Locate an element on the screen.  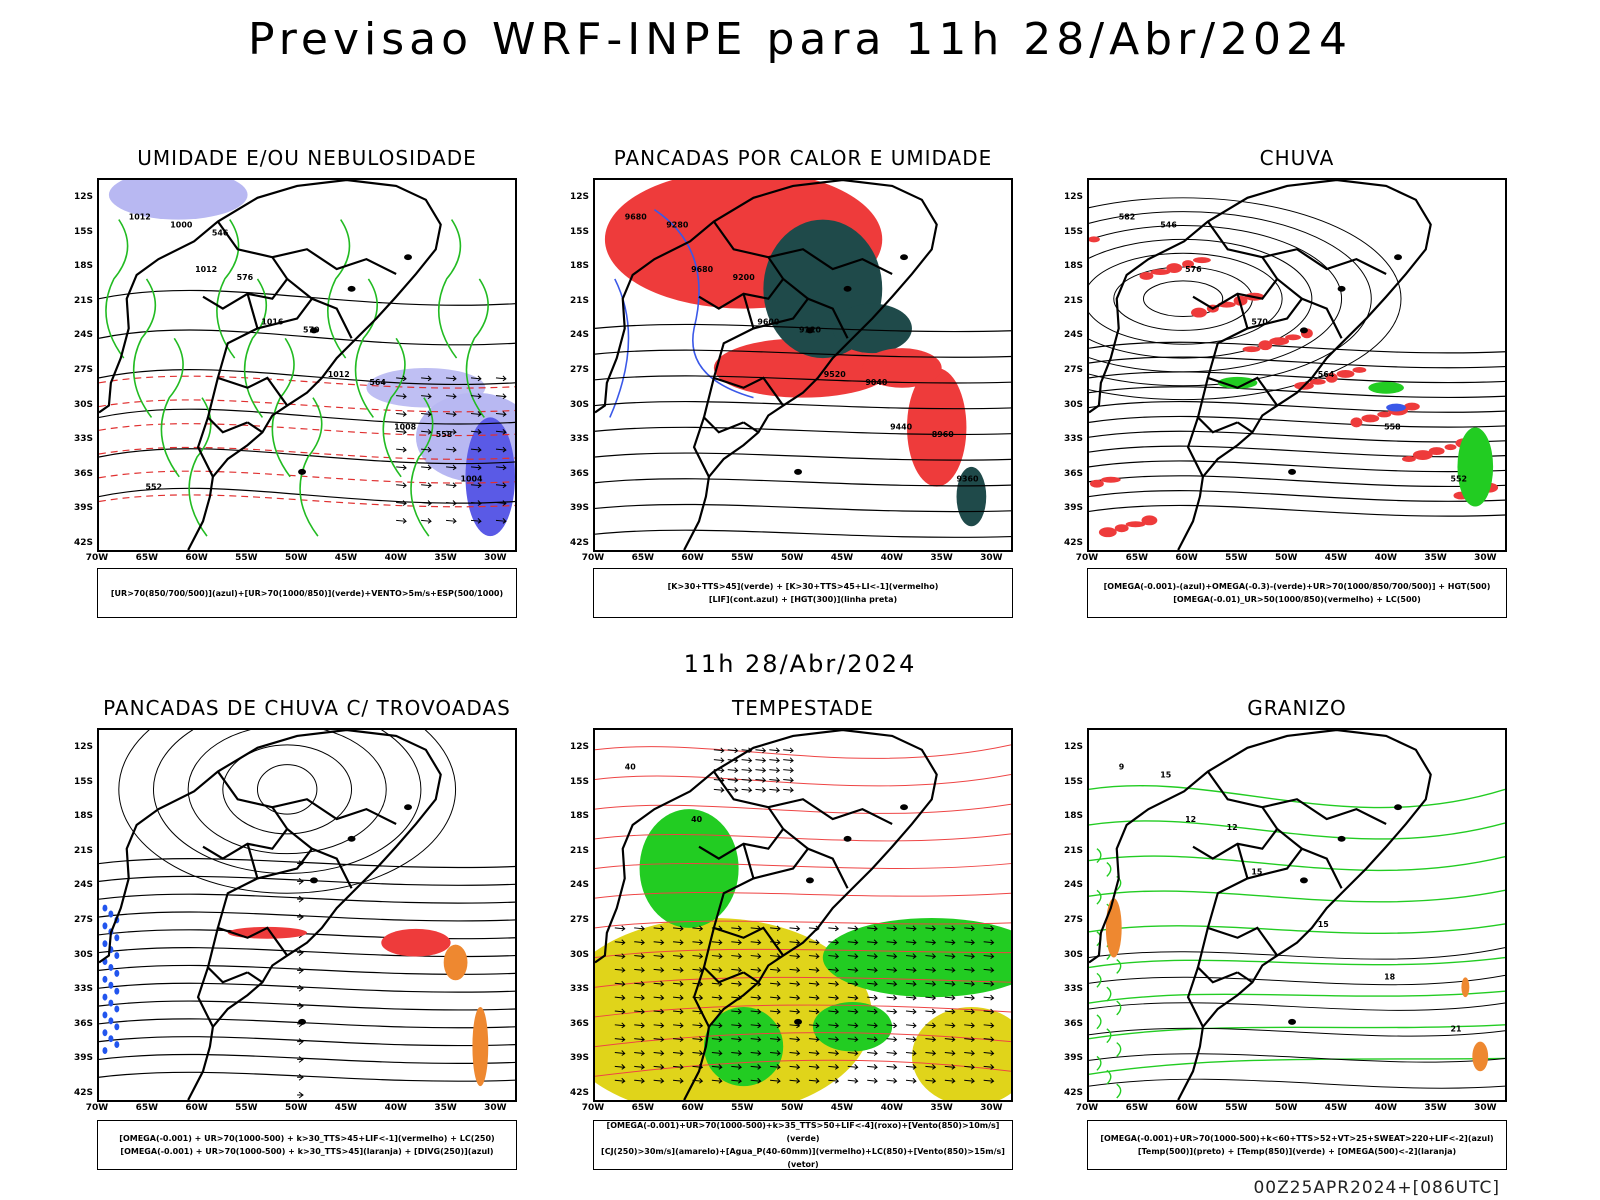
contour-label: 9680 is located at coordinates (702, 269).